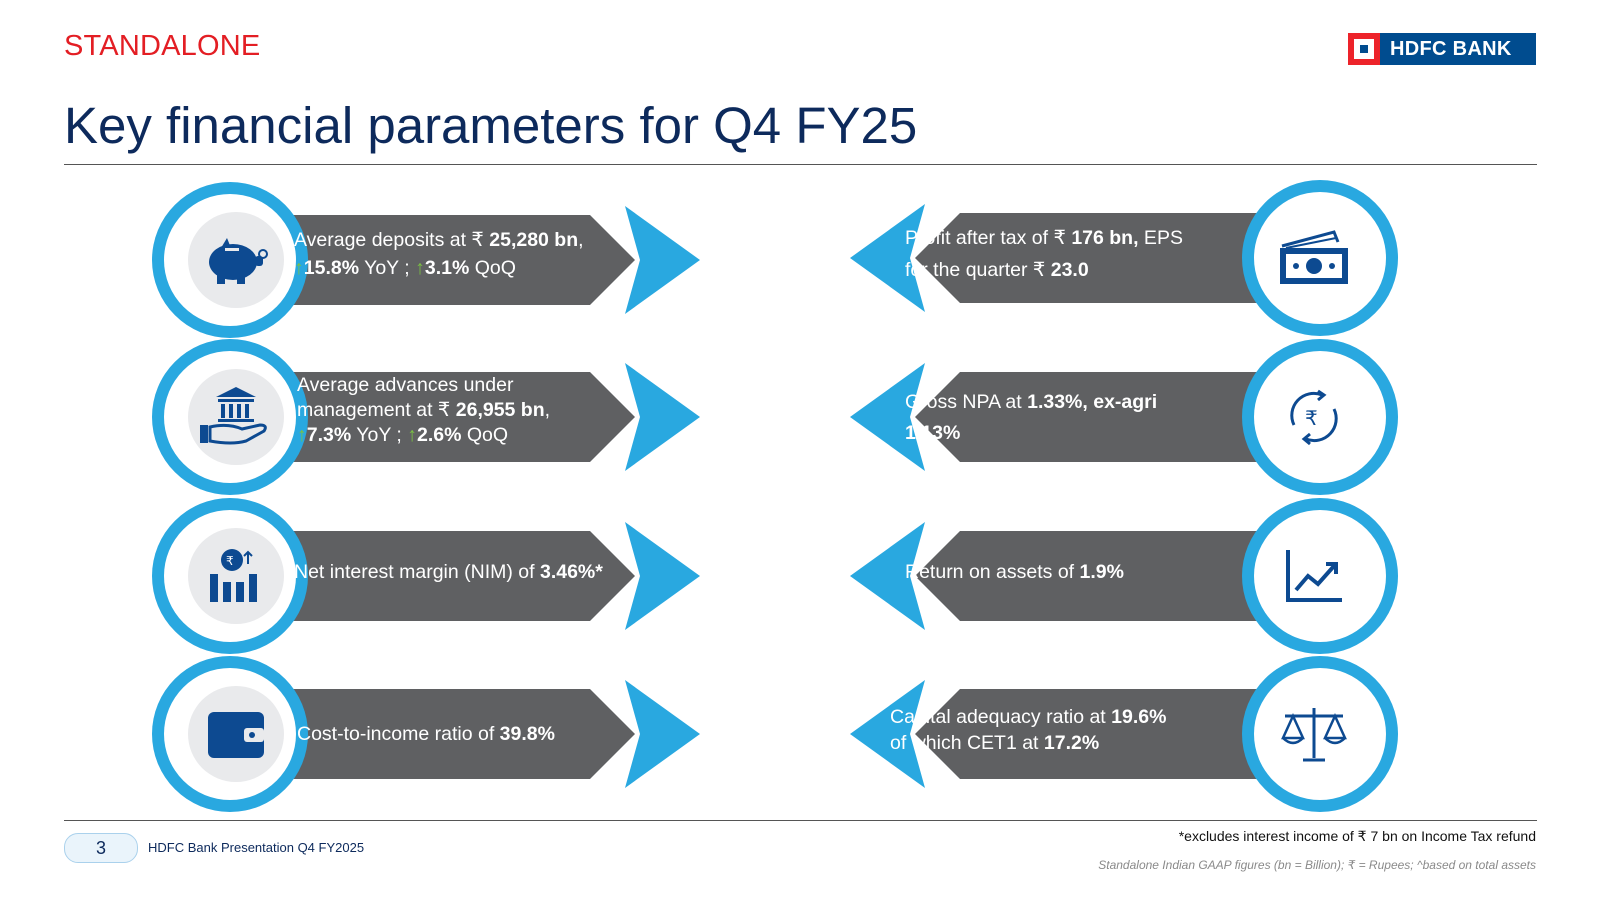 The height and width of the screenshot is (900, 1600). I want to click on kpi-tile-roa: Return on assets of 1.9%, so click(1122, 576).